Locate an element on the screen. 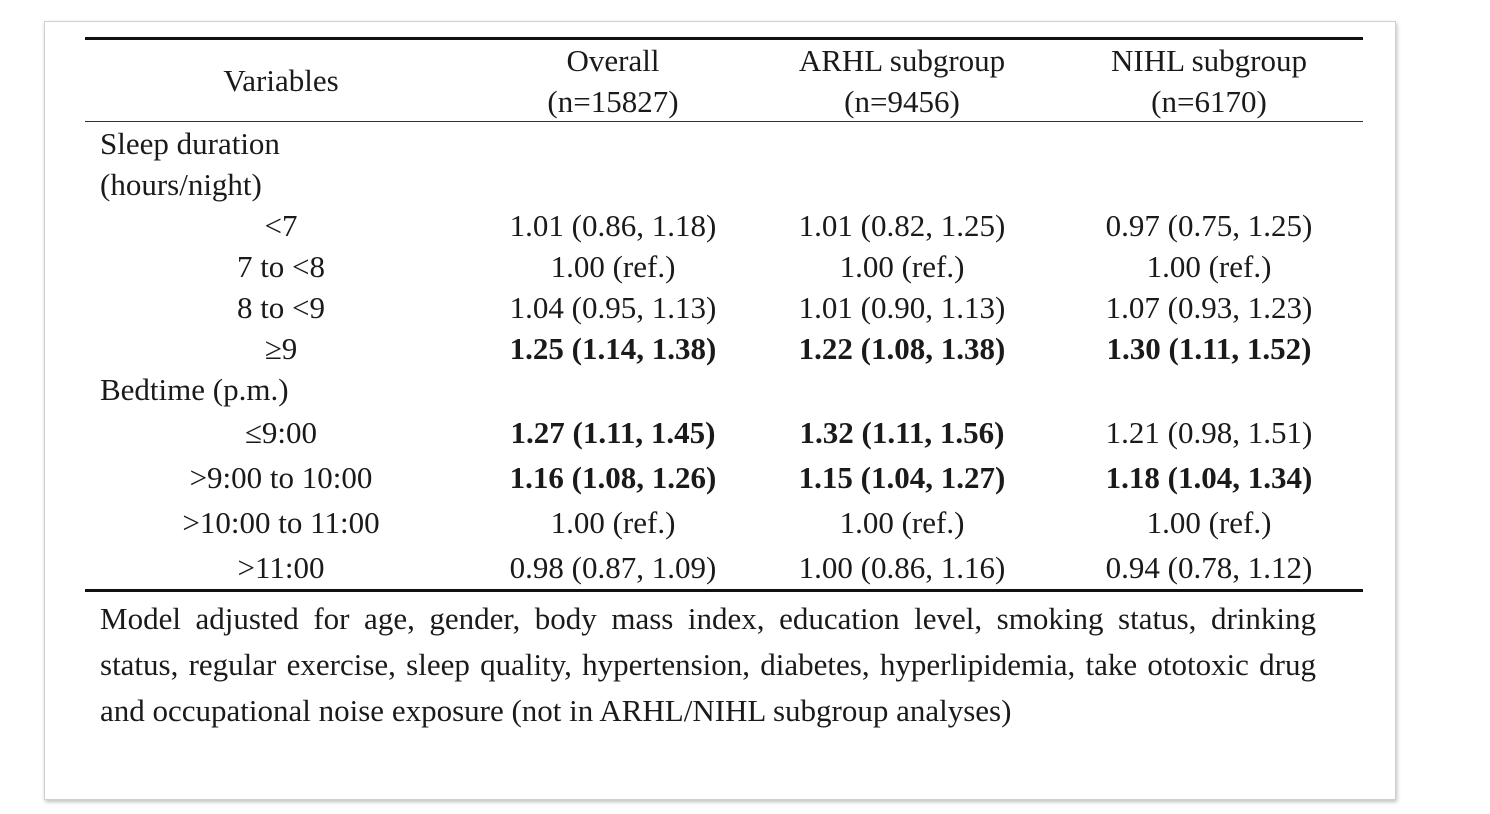  row-label: 8 to <9 is located at coordinates (281, 307).